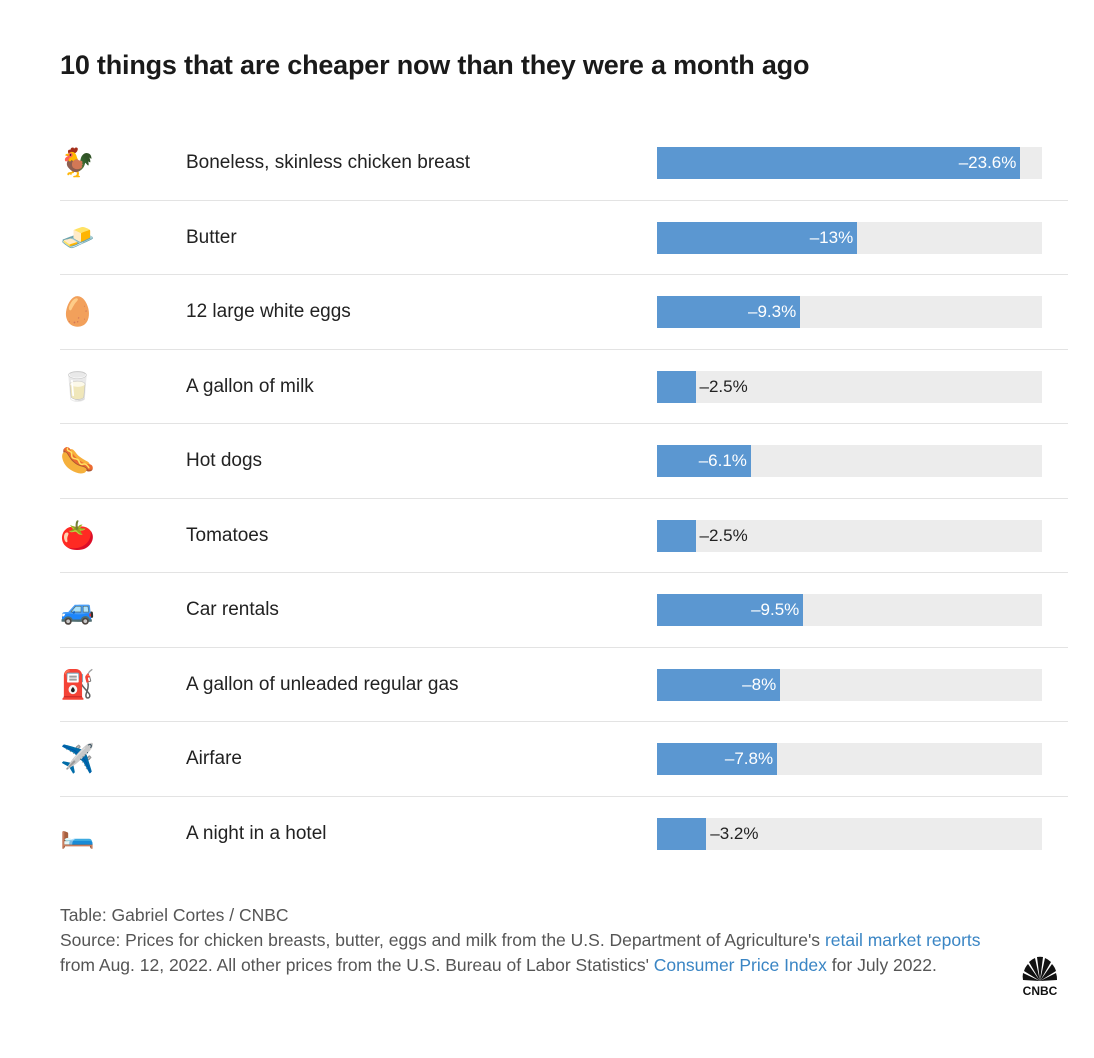  What do you see at coordinates (77, 758) in the screenshot?
I see `airplane-icon: ✈️` at bounding box center [77, 758].